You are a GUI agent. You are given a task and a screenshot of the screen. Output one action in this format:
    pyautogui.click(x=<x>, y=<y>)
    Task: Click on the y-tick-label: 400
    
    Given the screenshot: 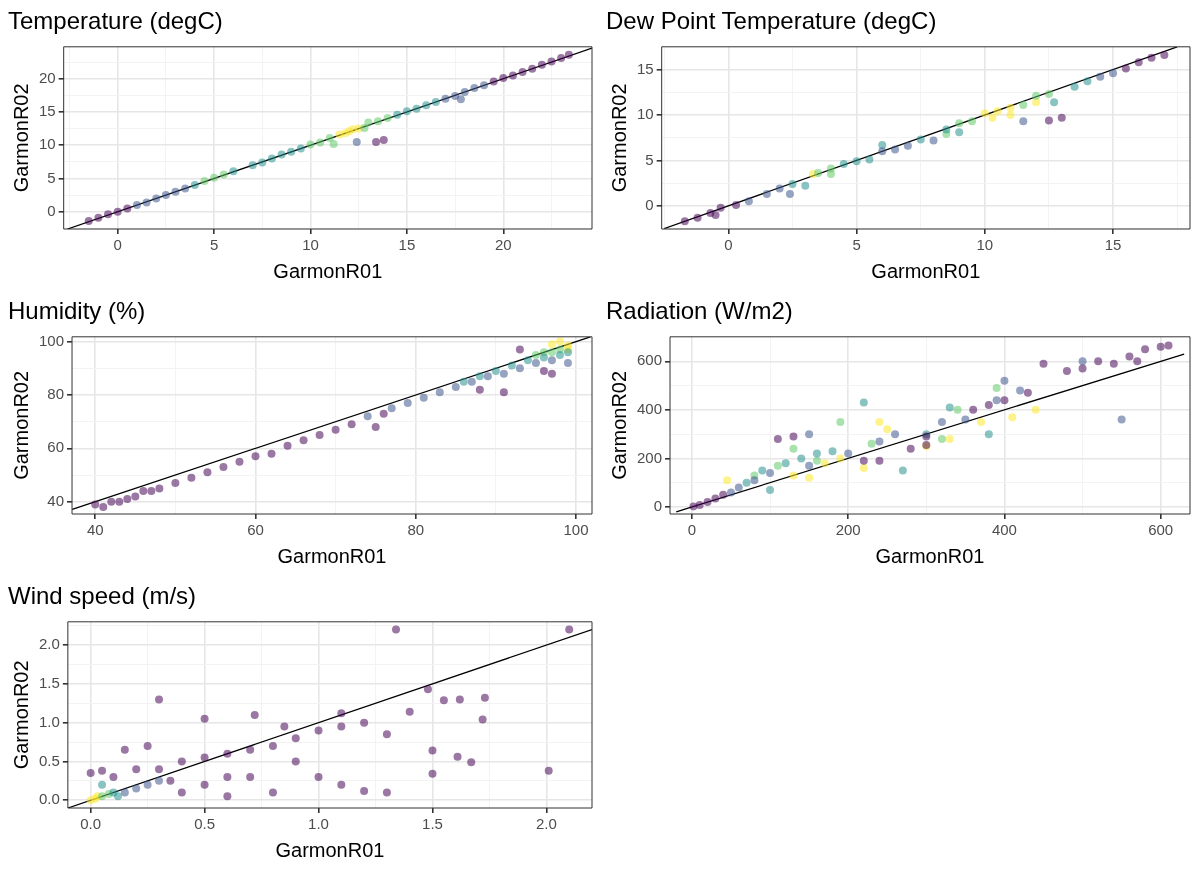 What is the action you would take?
    pyautogui.click(x=650, y=409)
    